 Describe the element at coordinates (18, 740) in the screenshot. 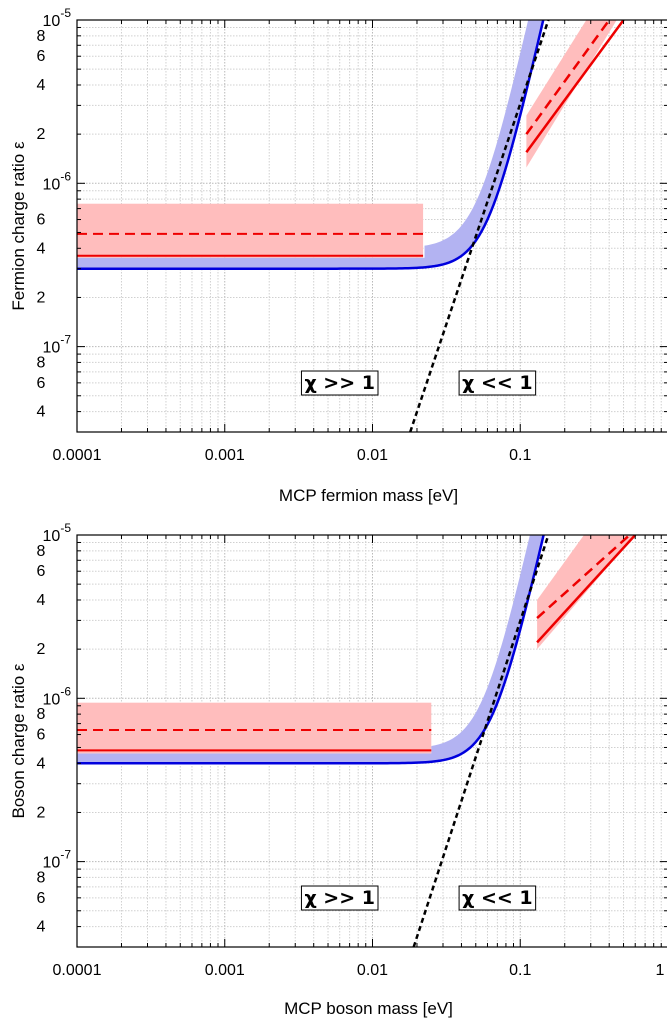

I see `y-axis-title: Boson charge ratio ε` at that location.